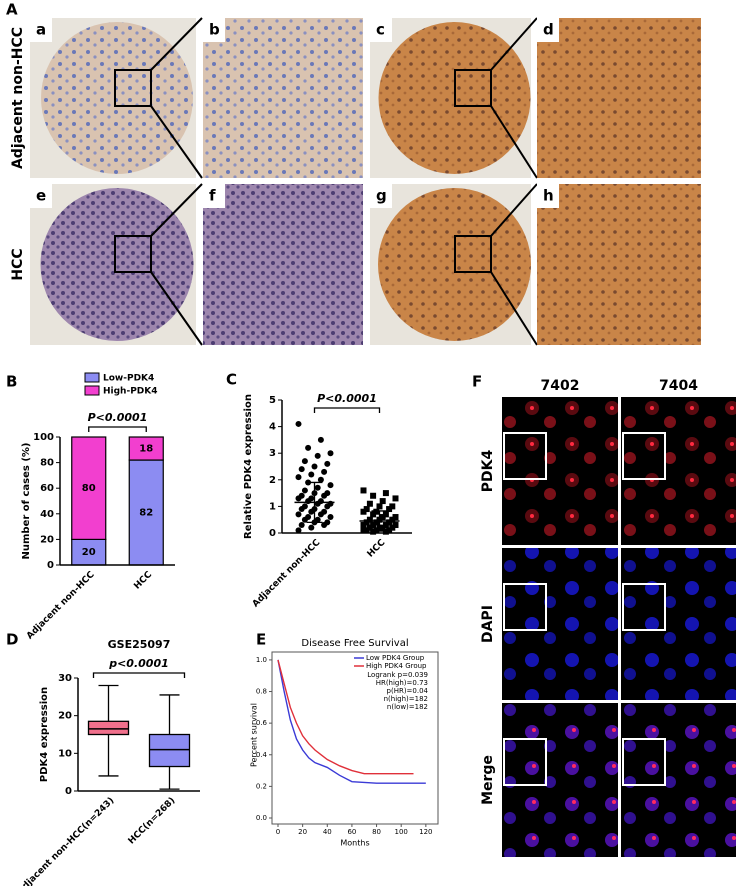 Image resolution: width=742 pixels, height=886 pixels. I want to click on y-tick-label: 0.2, so click(261, 786).